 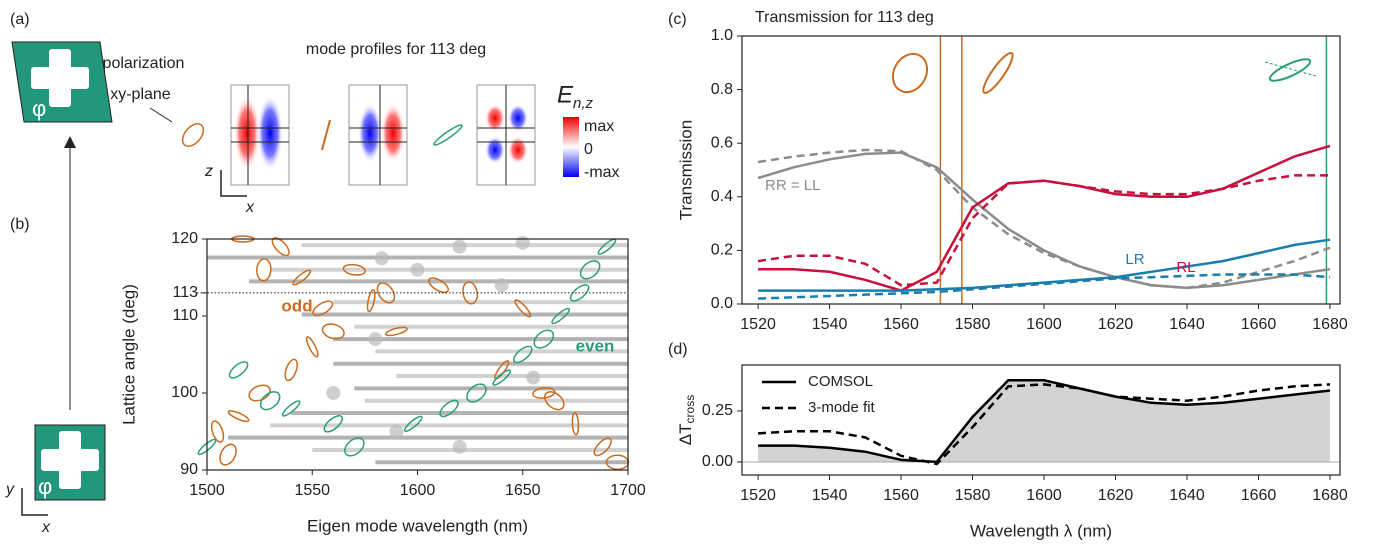 I want to click on y-tick-label: 0.0, so click(x=722, y=303).